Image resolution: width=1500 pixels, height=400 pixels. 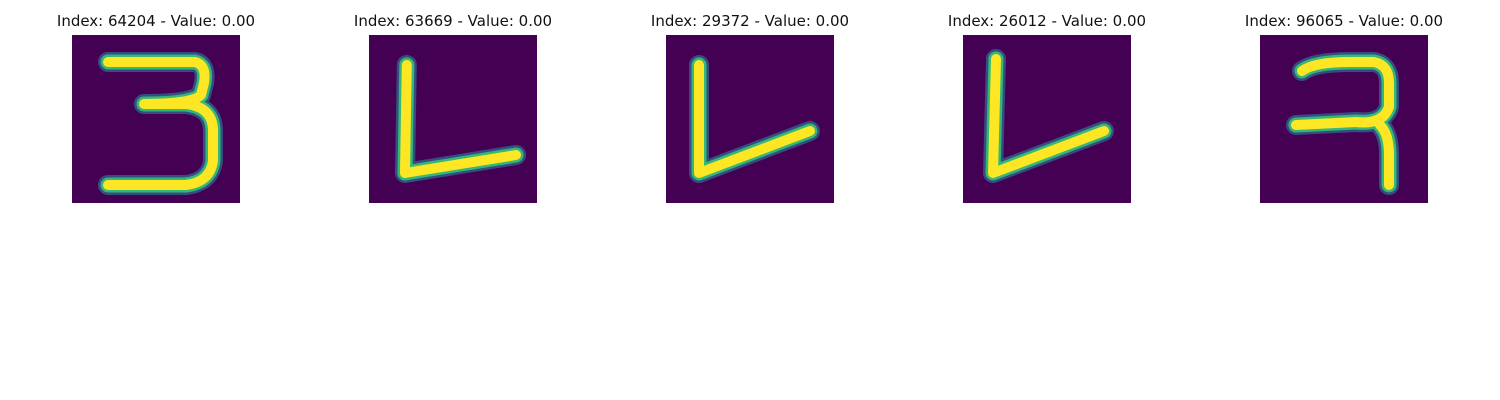 What do you see at coordinates (156, 21) in the screenshot?
I see `panel-title: Index: 64204 - Value: 0.00` at bounding box center [156, 21].